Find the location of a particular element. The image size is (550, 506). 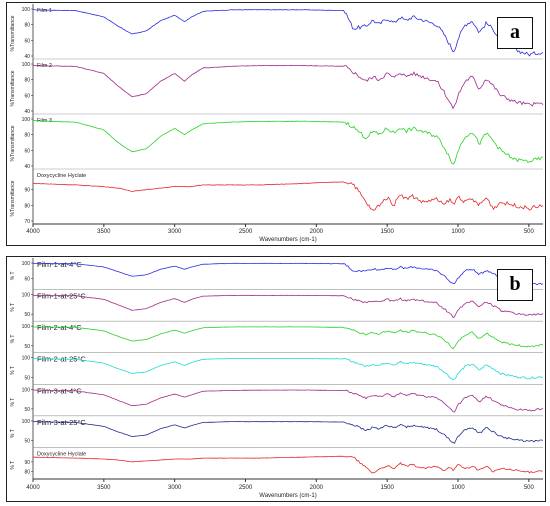

panel-letter-a: a is located at coordinates (515, 33).